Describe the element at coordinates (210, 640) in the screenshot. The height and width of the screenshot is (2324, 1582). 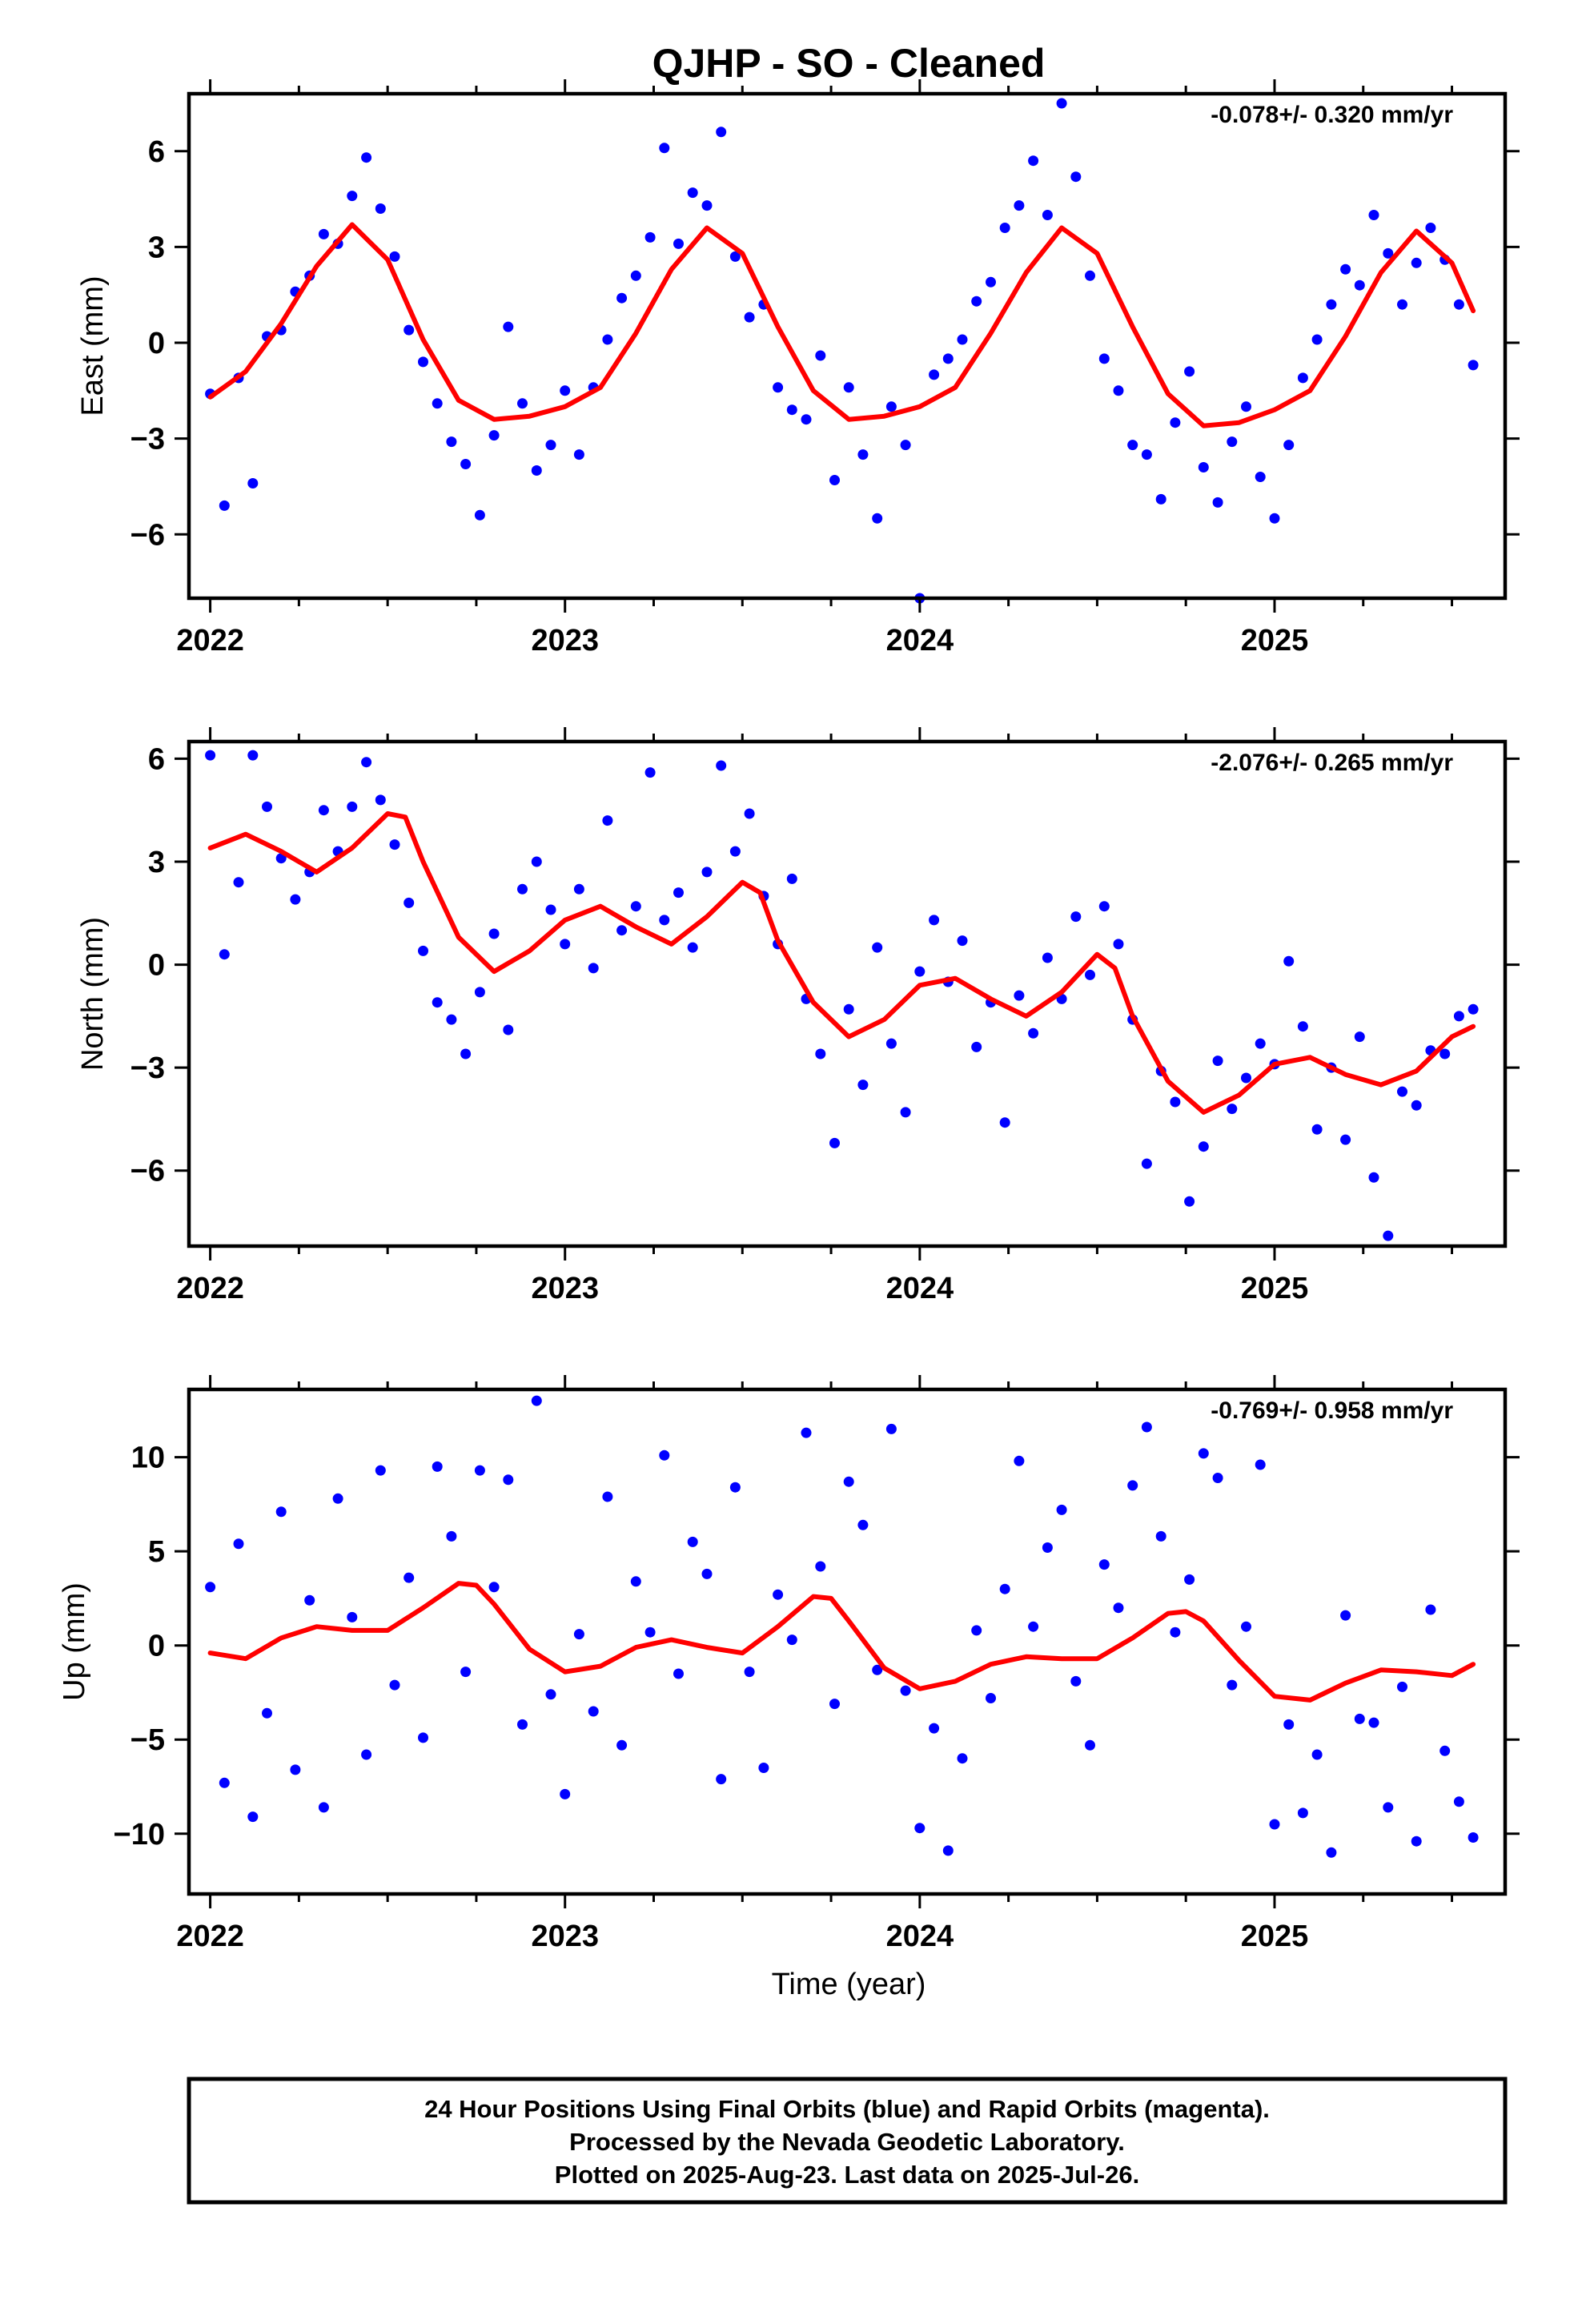
I see `east-x-tick-label: 2022` at that location.